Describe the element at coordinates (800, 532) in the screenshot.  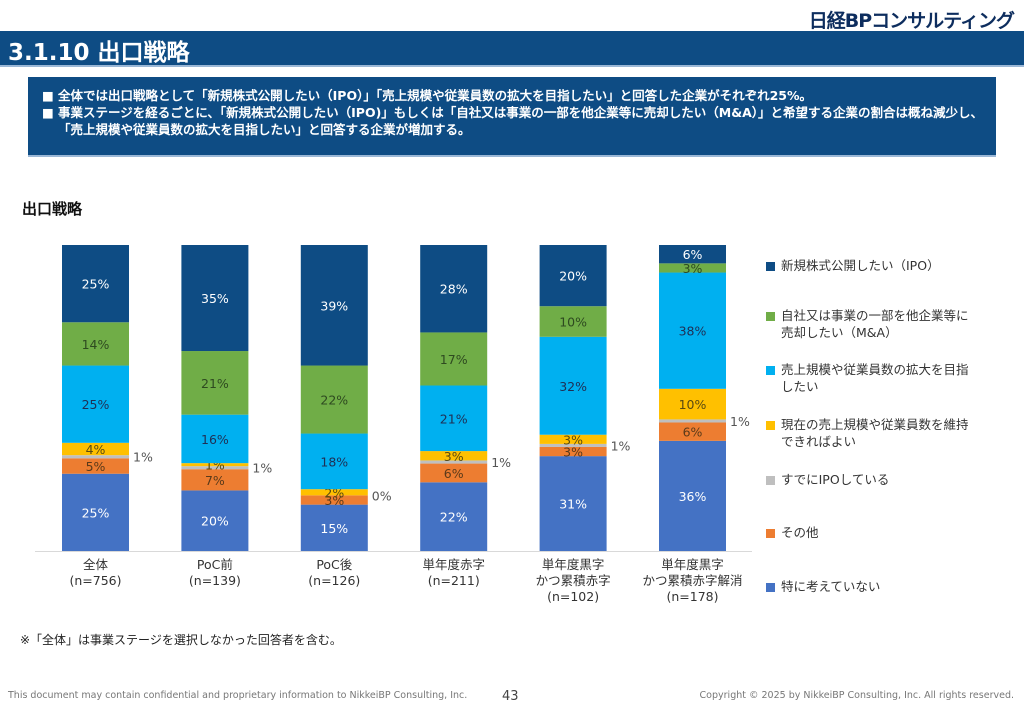
I see `legend-label: その他` at that location.